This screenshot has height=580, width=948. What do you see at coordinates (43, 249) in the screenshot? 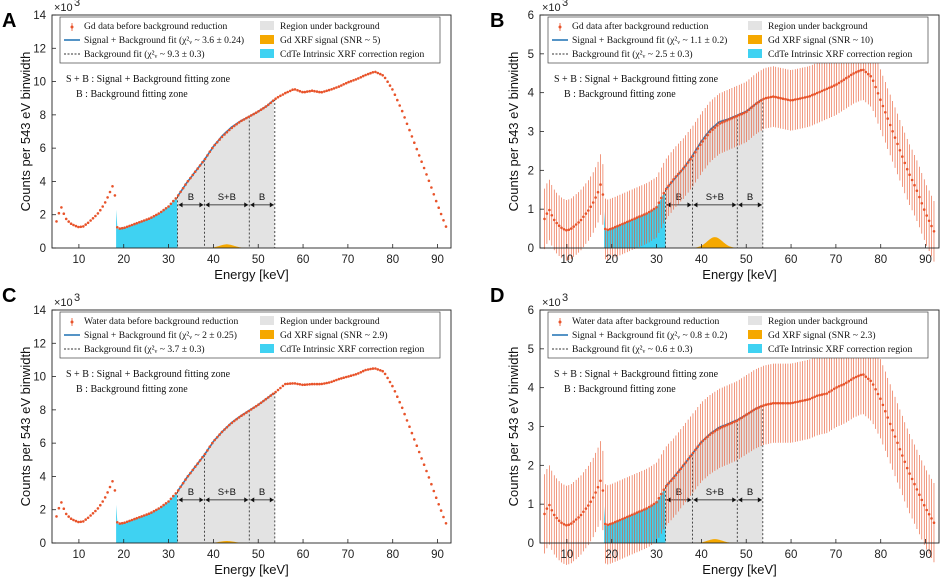
I see `y-tick-label: 0` at bounding box center [43, 249].